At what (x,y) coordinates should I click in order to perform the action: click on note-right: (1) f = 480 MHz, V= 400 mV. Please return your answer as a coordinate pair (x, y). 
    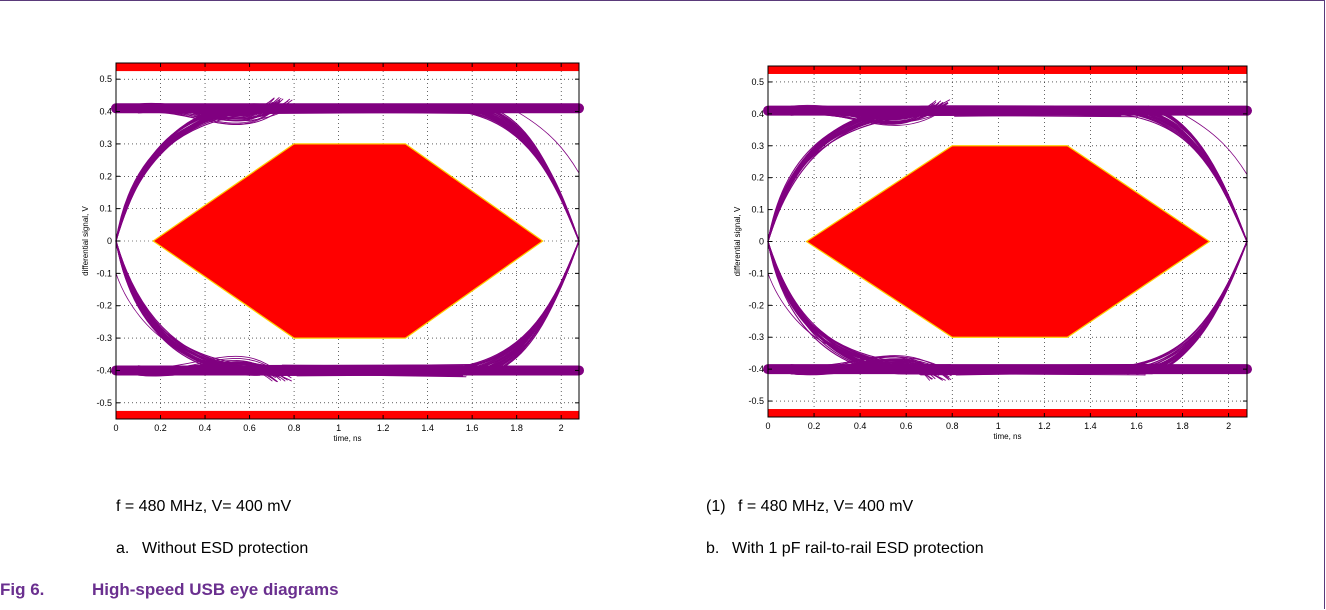
    Looking at the image, I should click on (809, 507).